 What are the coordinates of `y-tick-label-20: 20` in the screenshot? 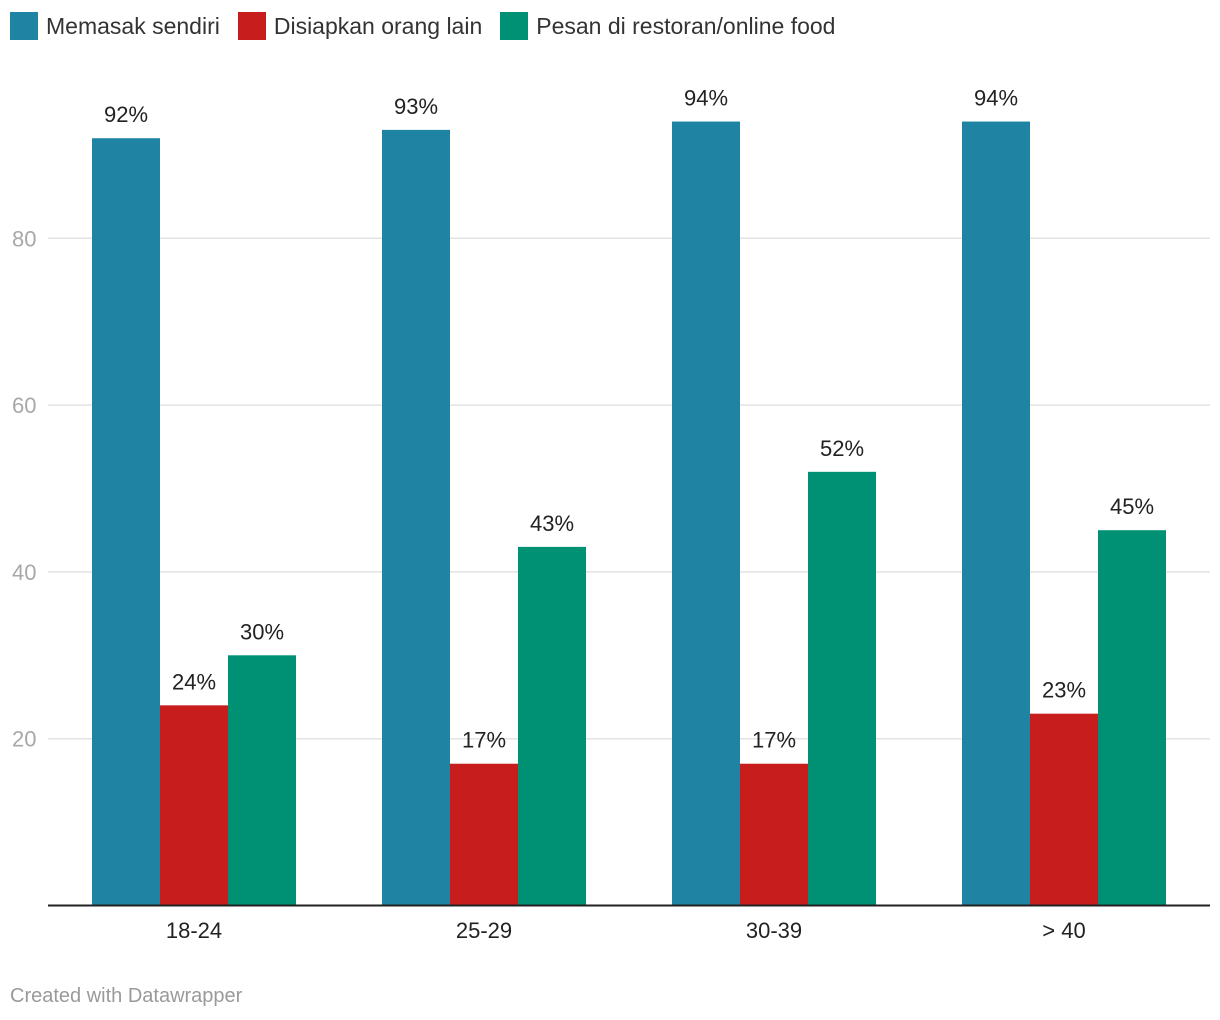 It's located at (24, 739).